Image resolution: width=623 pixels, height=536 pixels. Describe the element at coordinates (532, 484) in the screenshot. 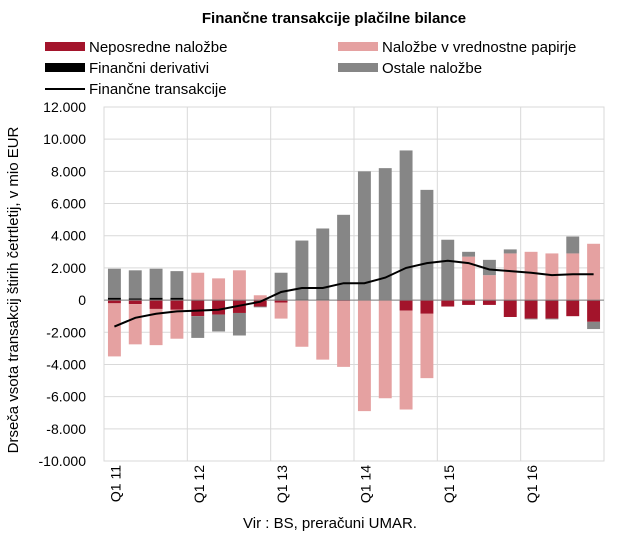

I see `x-tick-label: Q1 16` at that location.